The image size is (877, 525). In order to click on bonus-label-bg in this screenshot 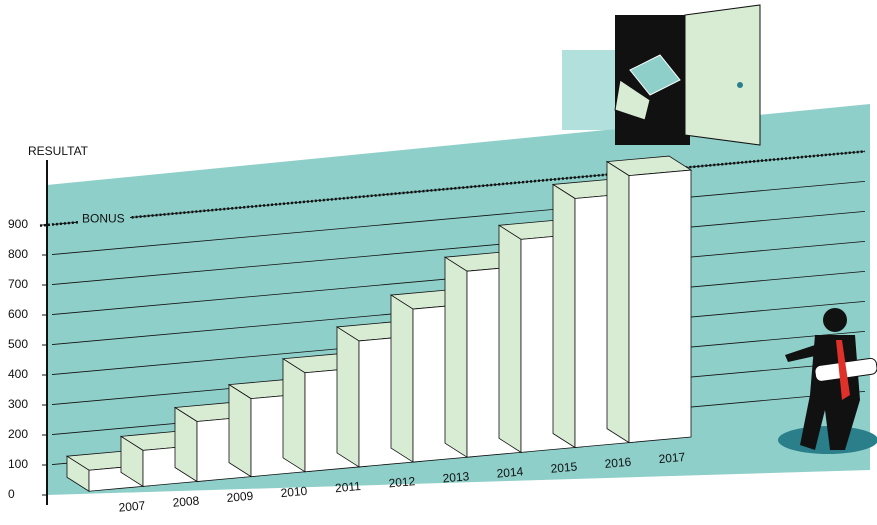, I will do `click(104, 220)`.